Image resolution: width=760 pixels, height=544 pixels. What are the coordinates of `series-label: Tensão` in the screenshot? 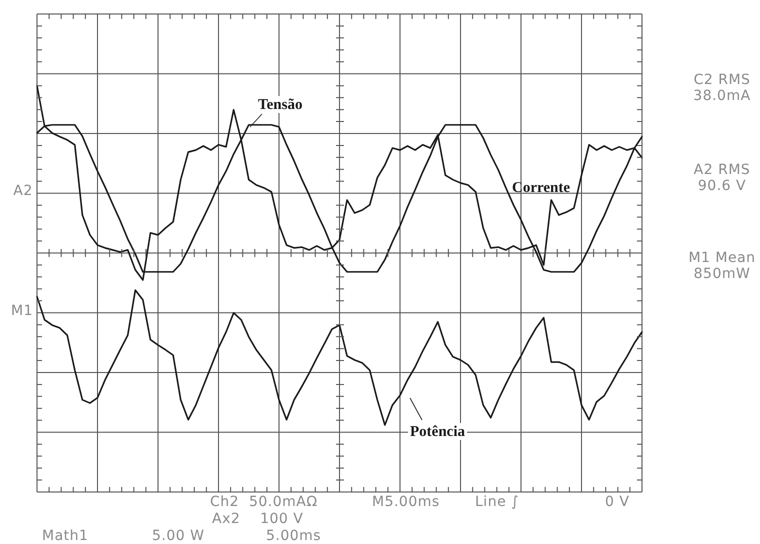 It's located at (280, 105).